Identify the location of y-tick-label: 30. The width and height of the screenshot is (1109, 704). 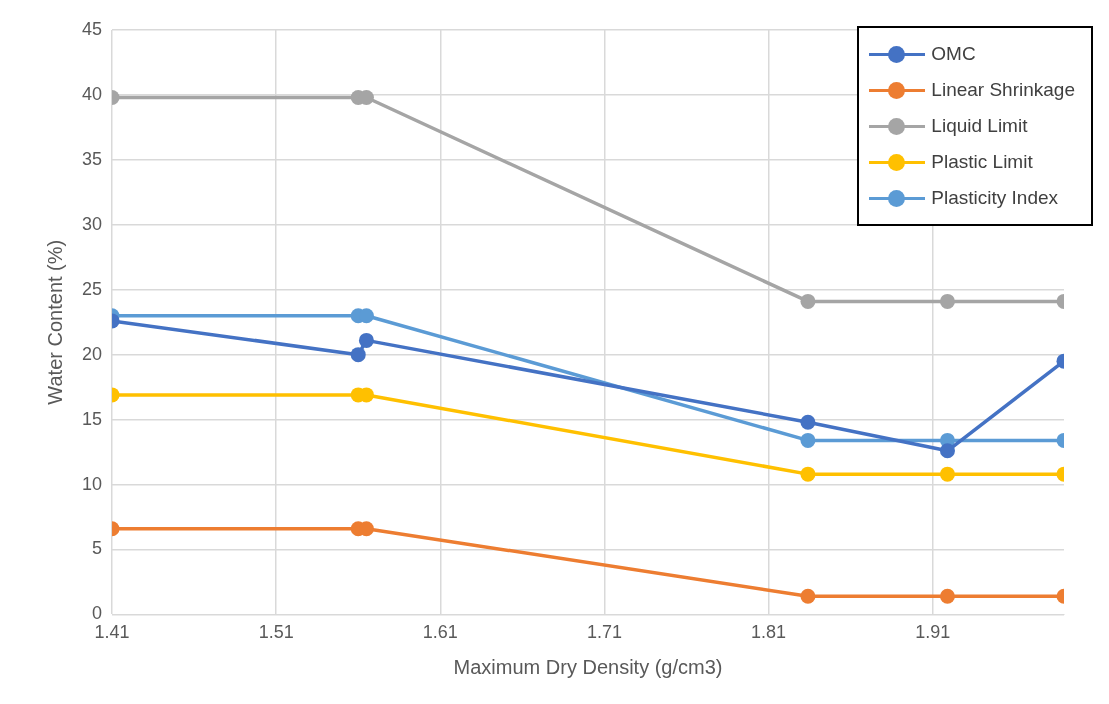
(92, 223).